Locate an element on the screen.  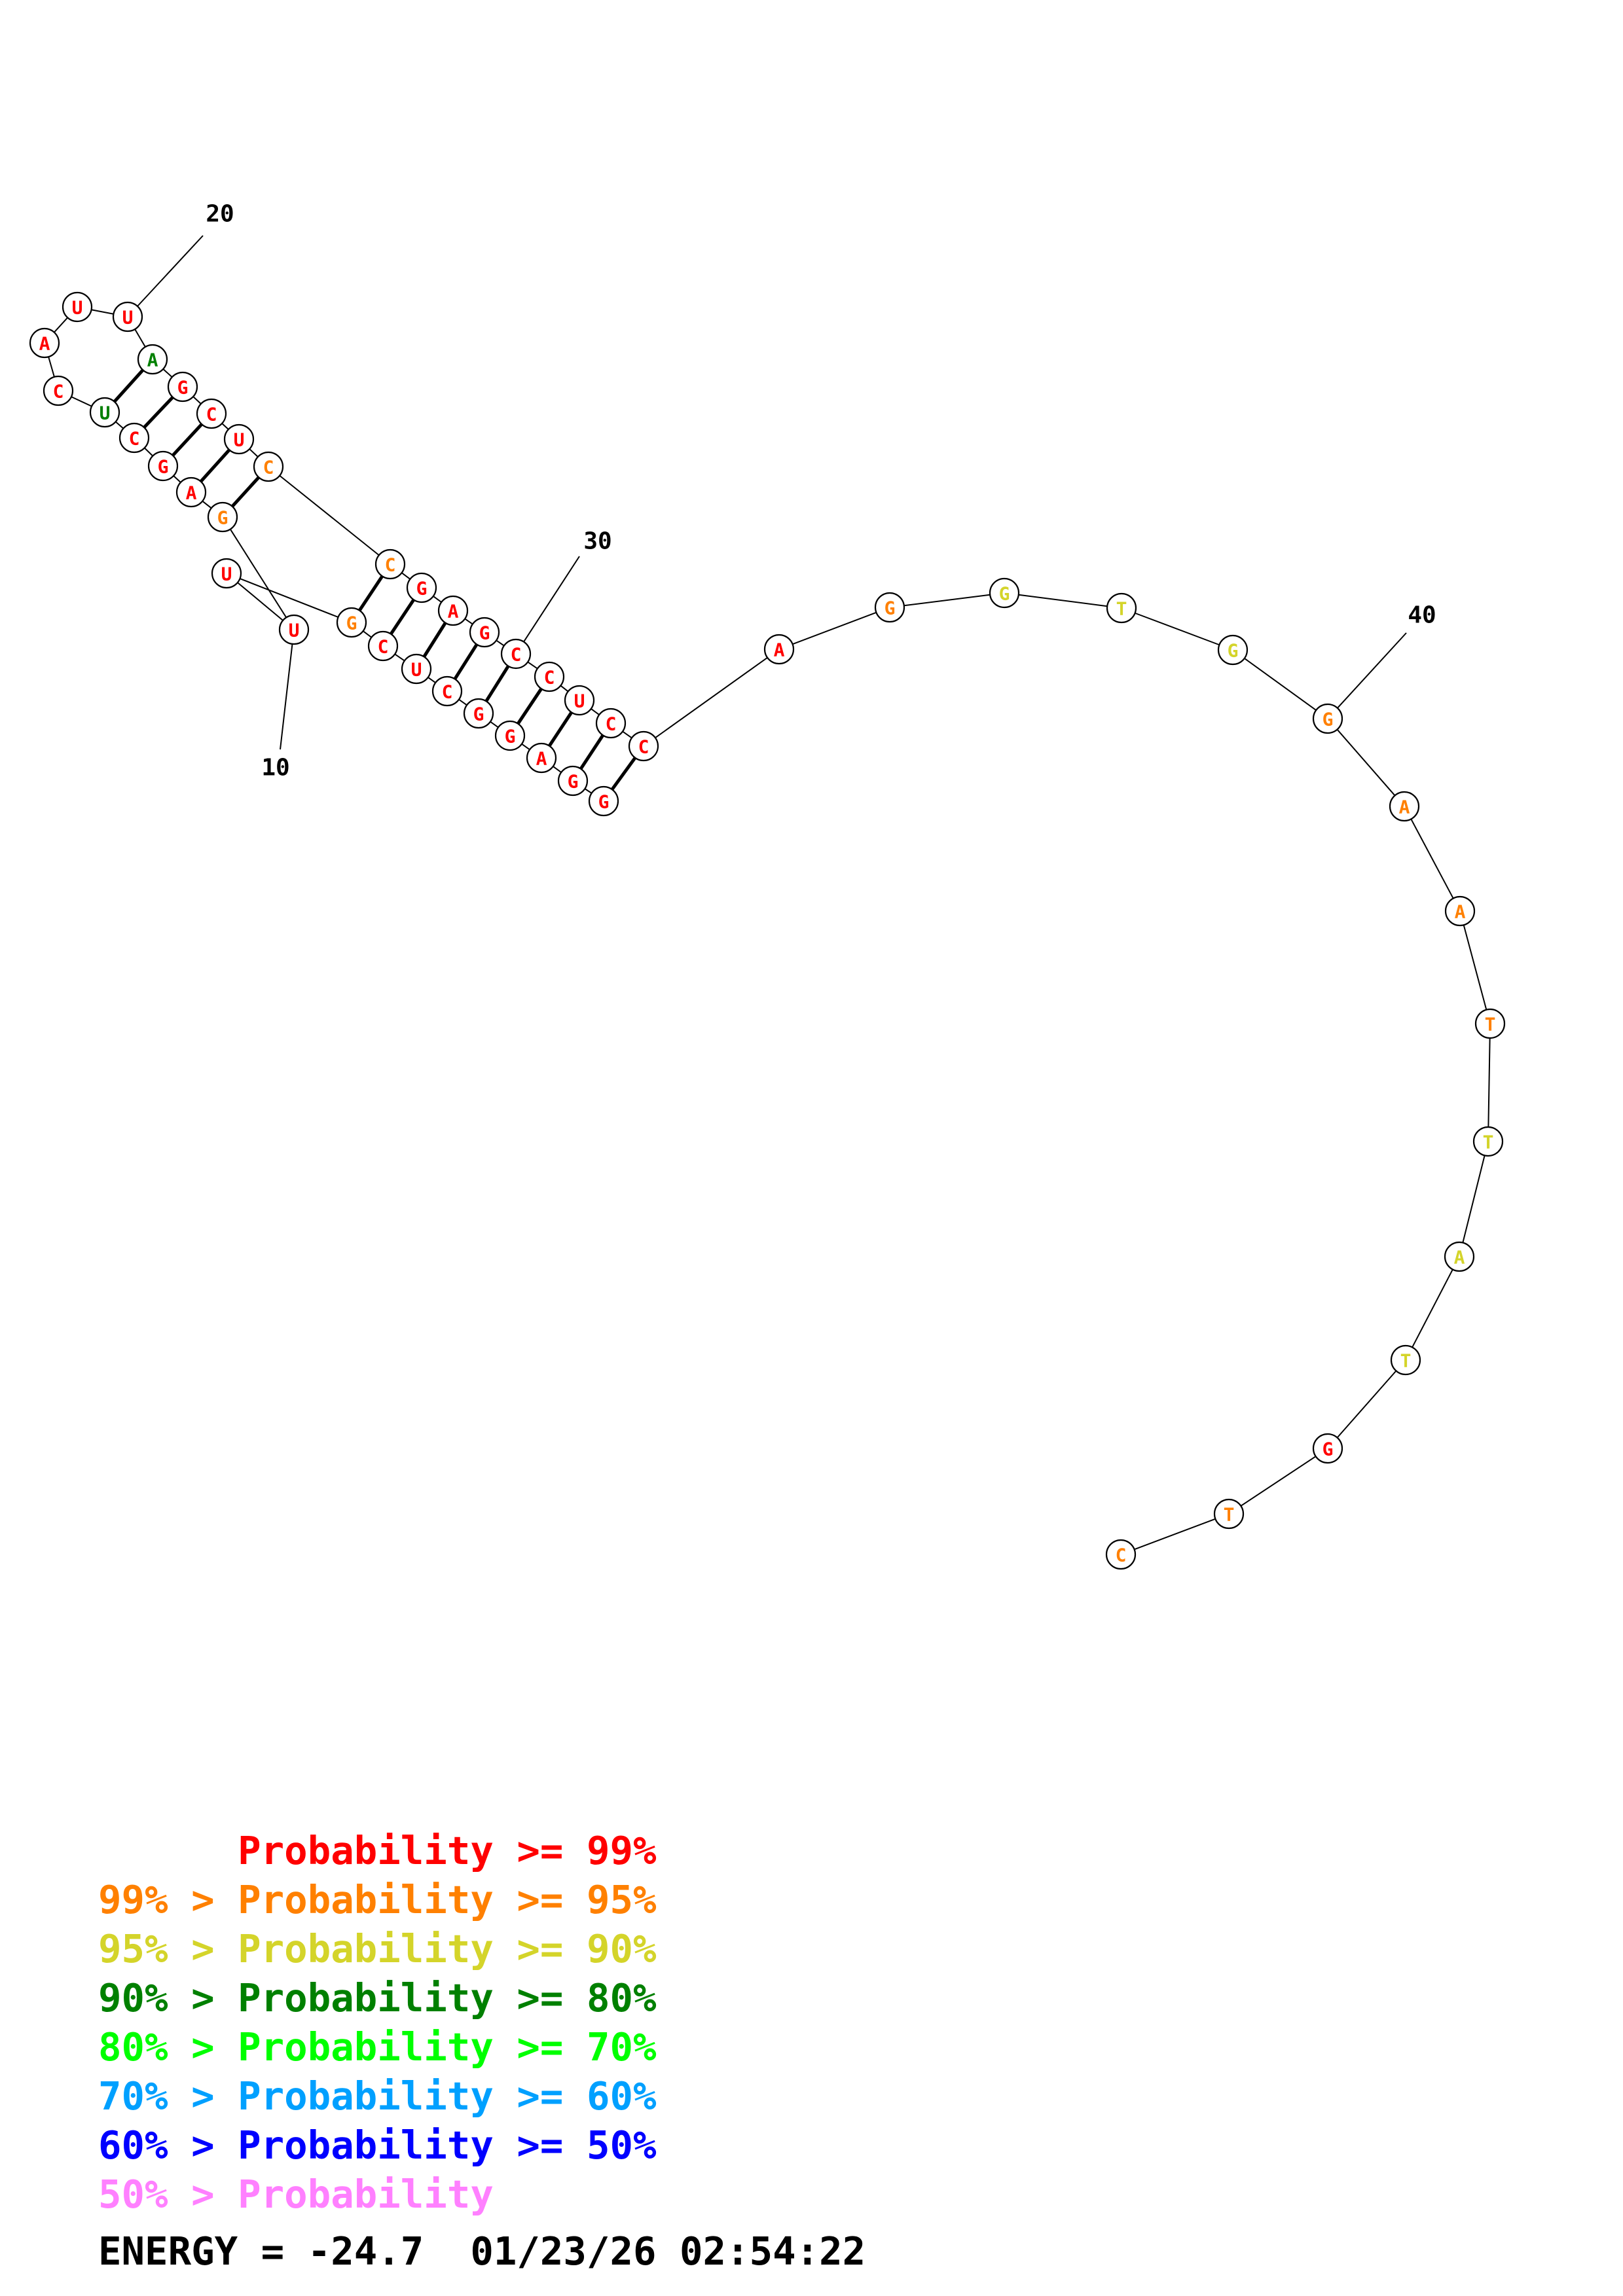
legend-text: Probability >= 80% is located at coordinates (447, 1997).